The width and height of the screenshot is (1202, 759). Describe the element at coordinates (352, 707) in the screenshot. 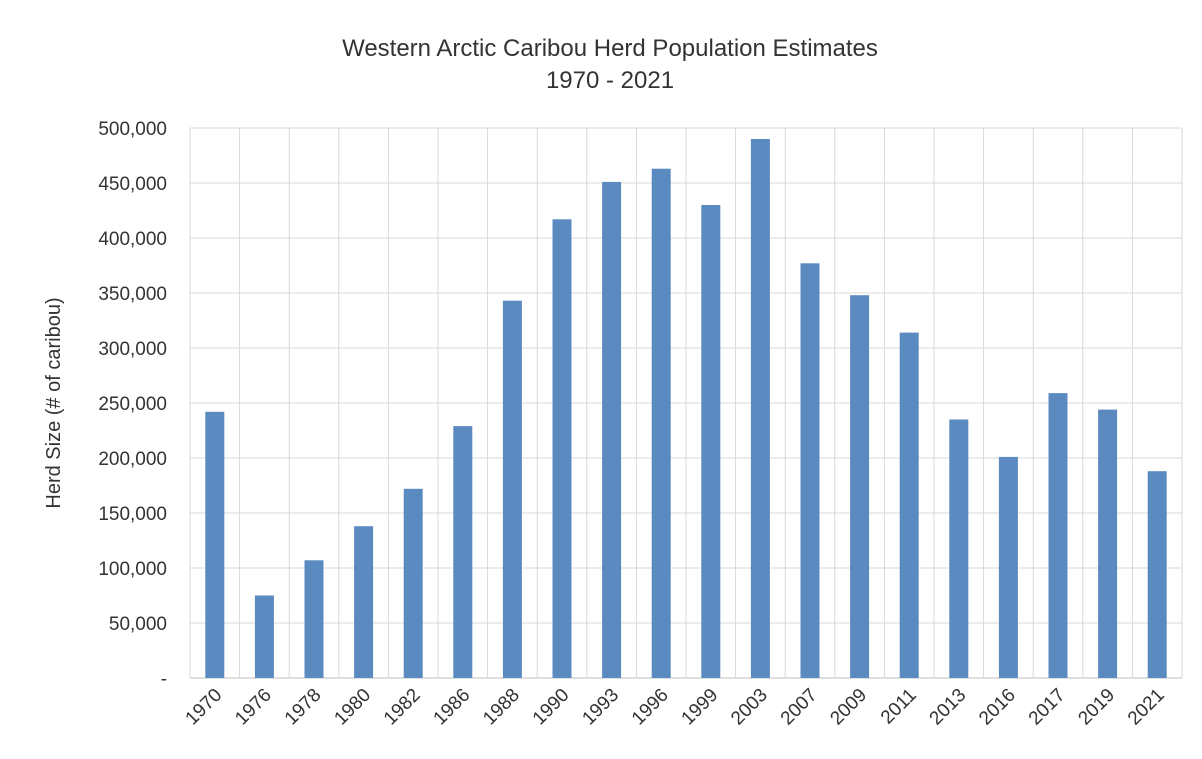

I see `x-tick-label: 1980` at that location.